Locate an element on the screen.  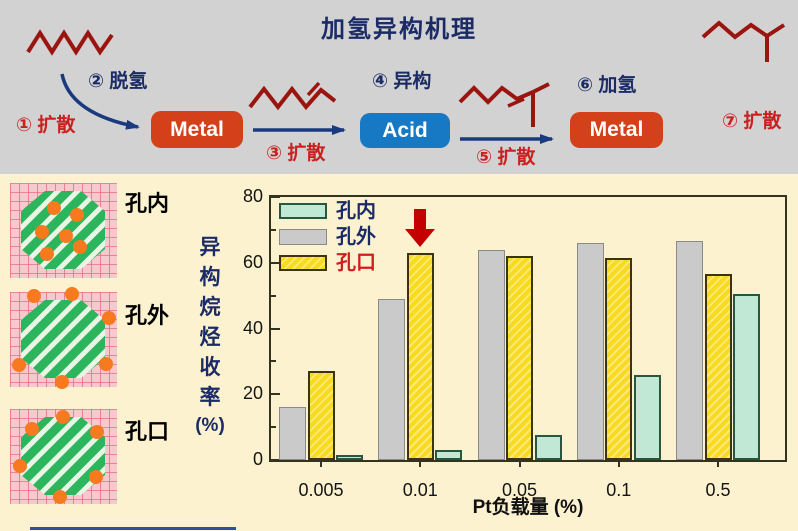
bar-孔外-0.005 is located at coordinates (292, 433).